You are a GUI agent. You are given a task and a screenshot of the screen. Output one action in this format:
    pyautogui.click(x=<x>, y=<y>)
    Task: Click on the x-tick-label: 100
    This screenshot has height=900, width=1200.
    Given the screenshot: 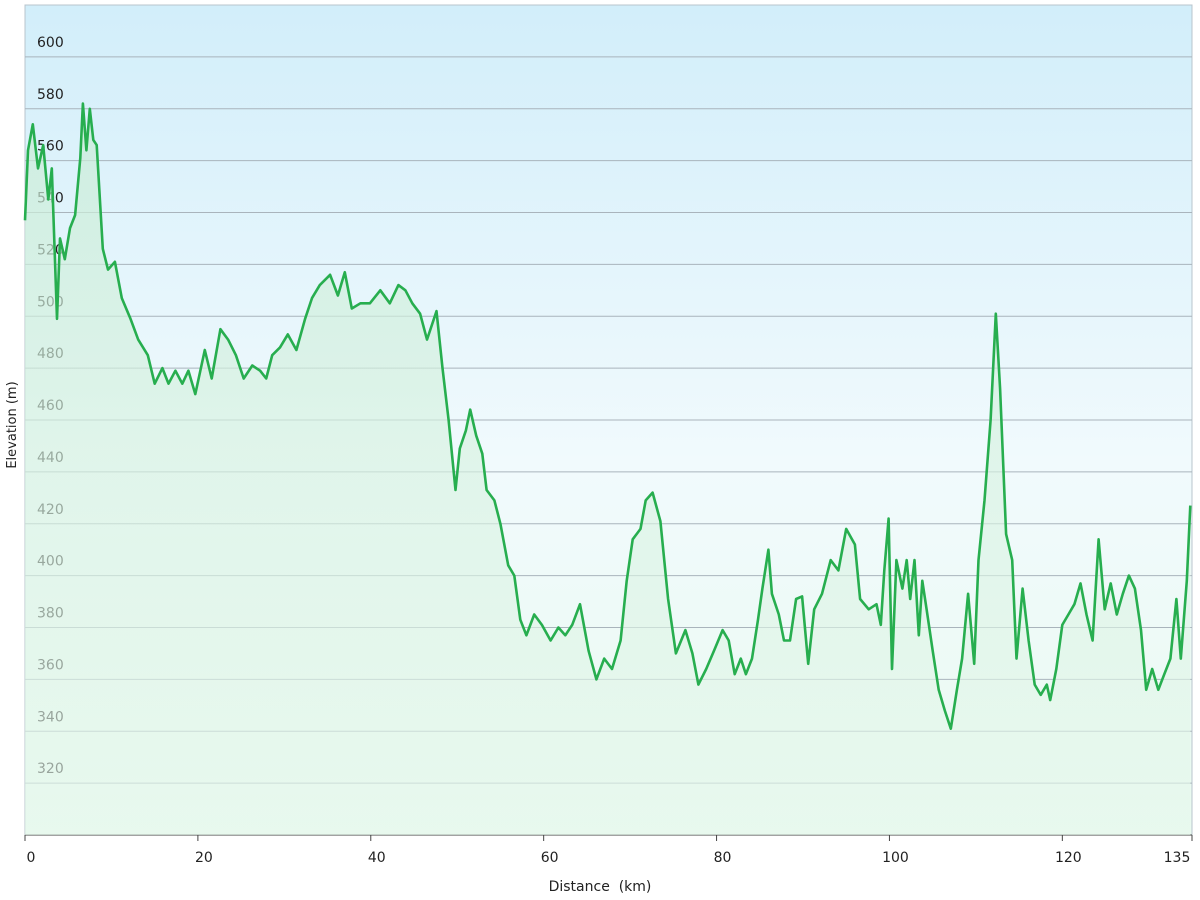 What is the action you would take?
    pyautogui.click(x=895, y=858)
    